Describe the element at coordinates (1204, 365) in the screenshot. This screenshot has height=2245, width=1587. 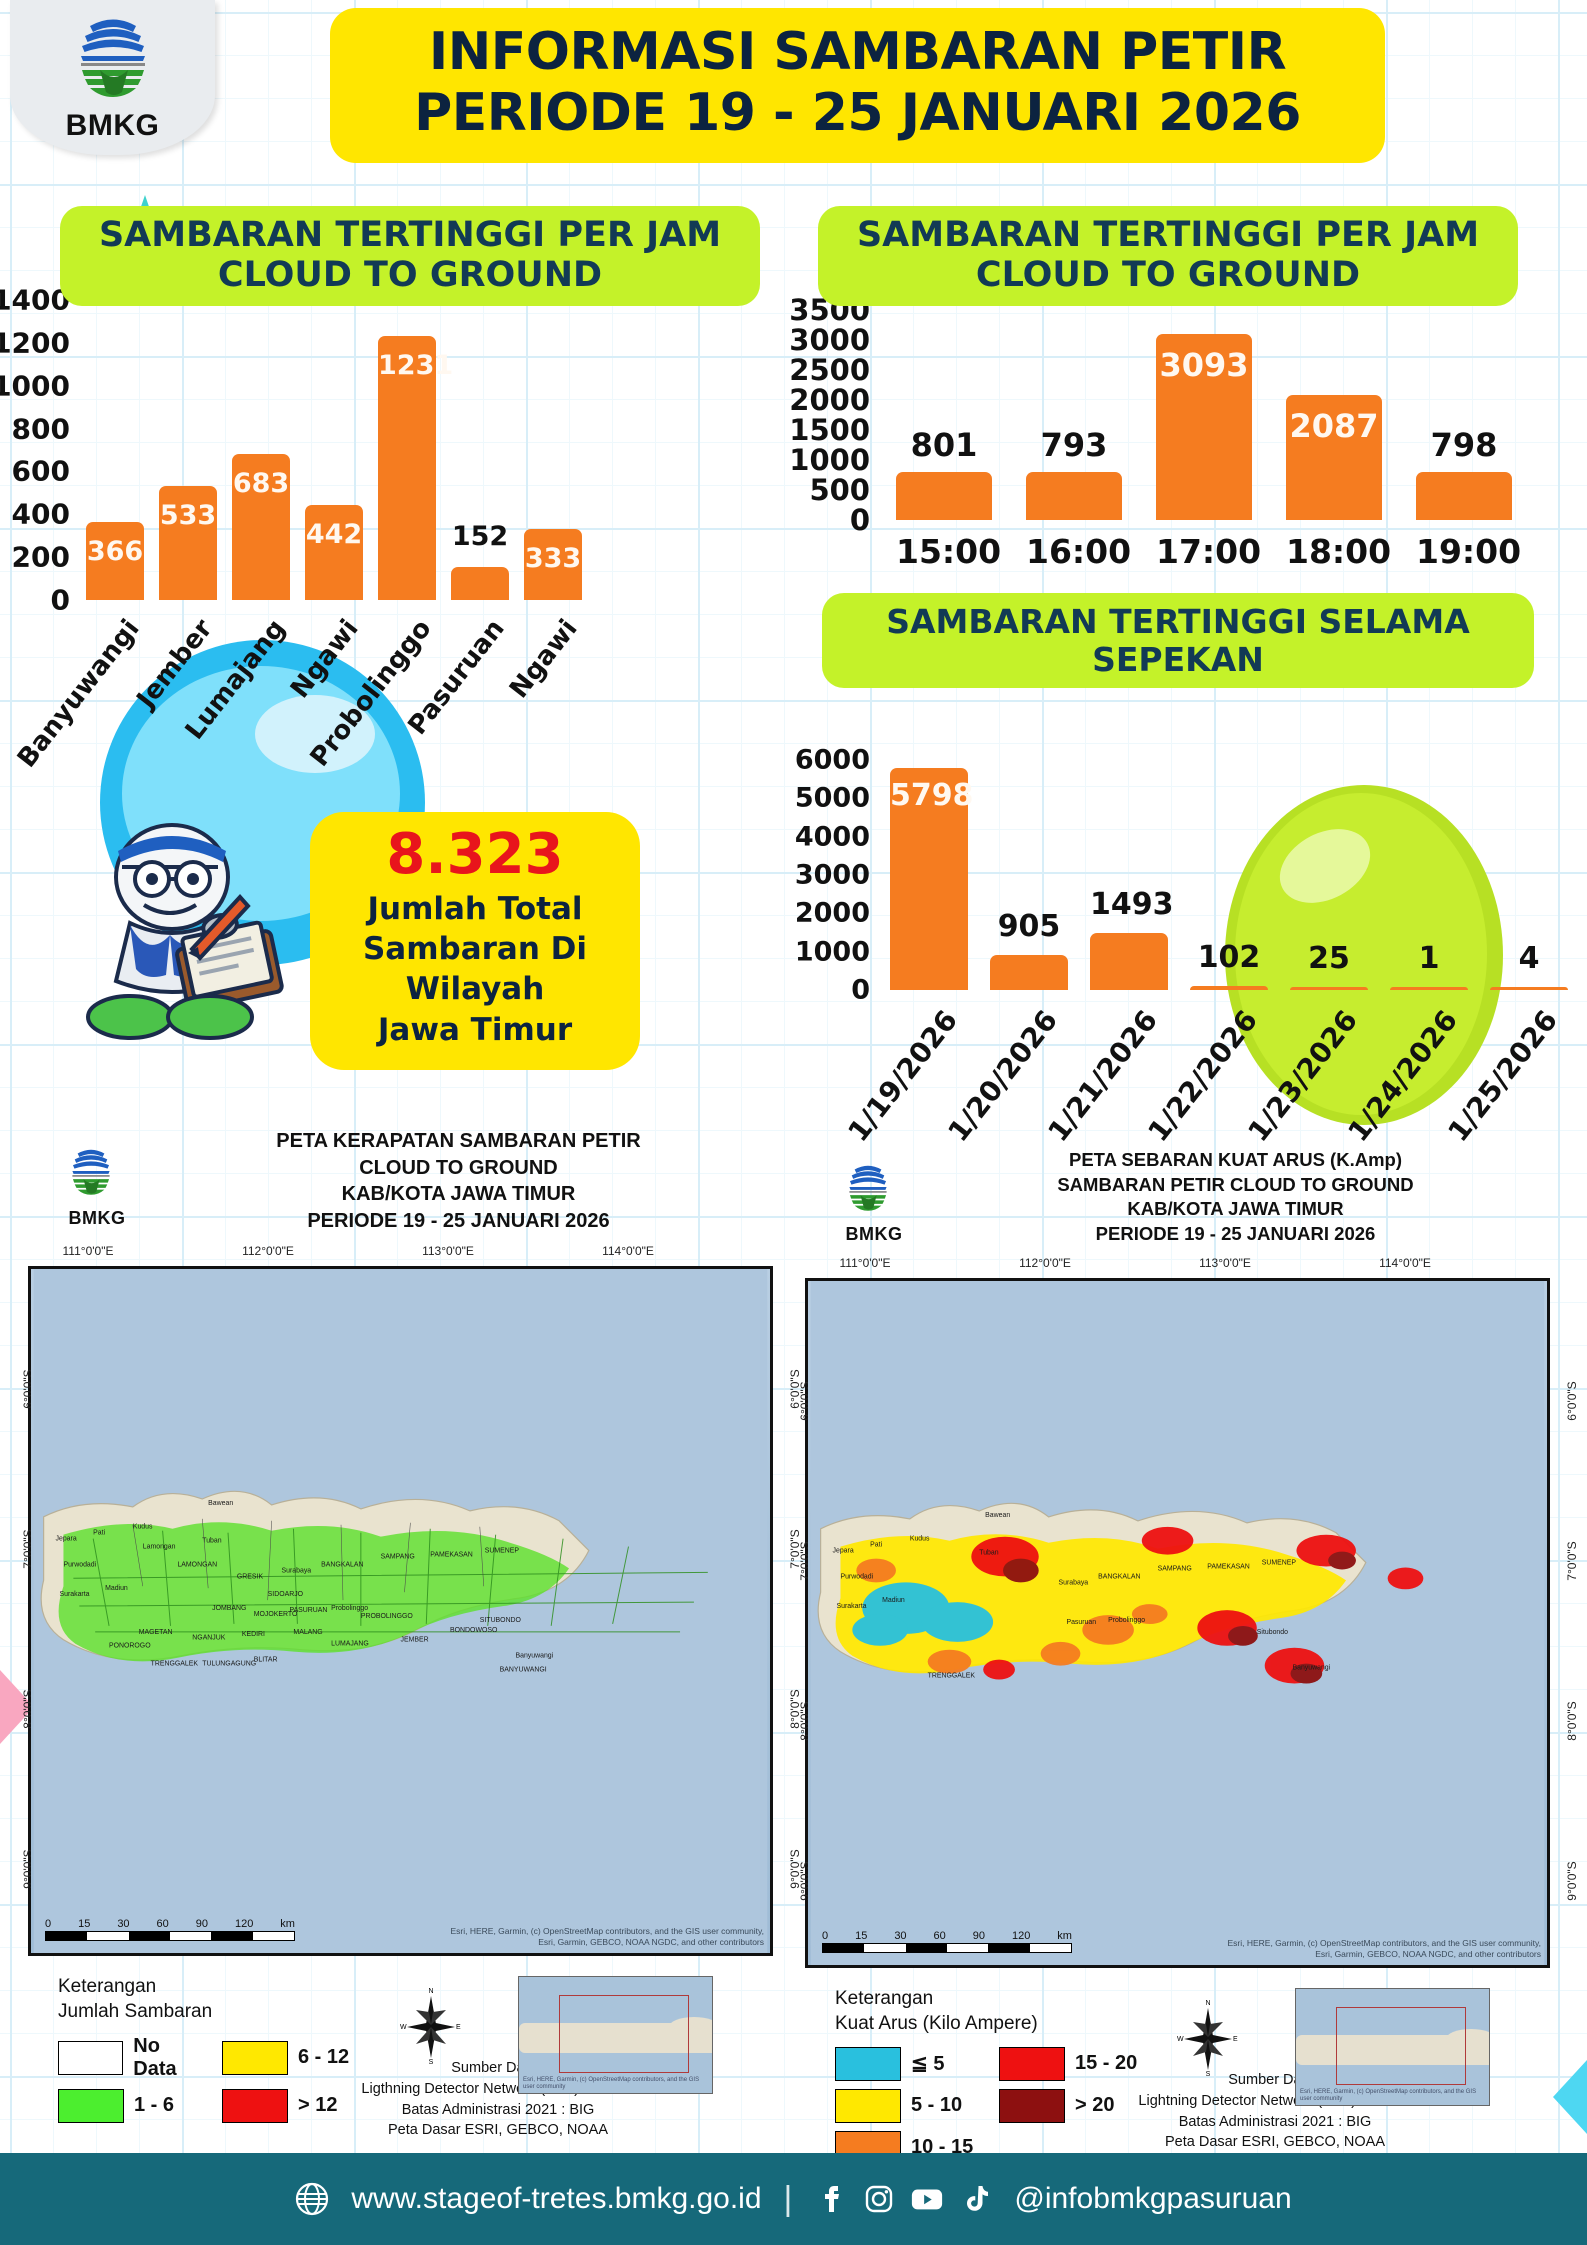
I see `bar-value-label: 3093` at that location.